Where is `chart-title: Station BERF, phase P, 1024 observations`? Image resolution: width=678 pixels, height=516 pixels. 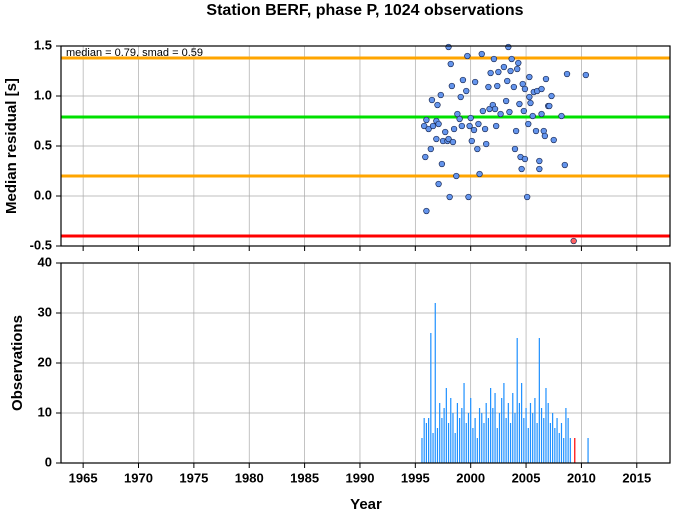
chart-title: Station BERF, phase P, 1024 observations is located at coordinates (364, 10).